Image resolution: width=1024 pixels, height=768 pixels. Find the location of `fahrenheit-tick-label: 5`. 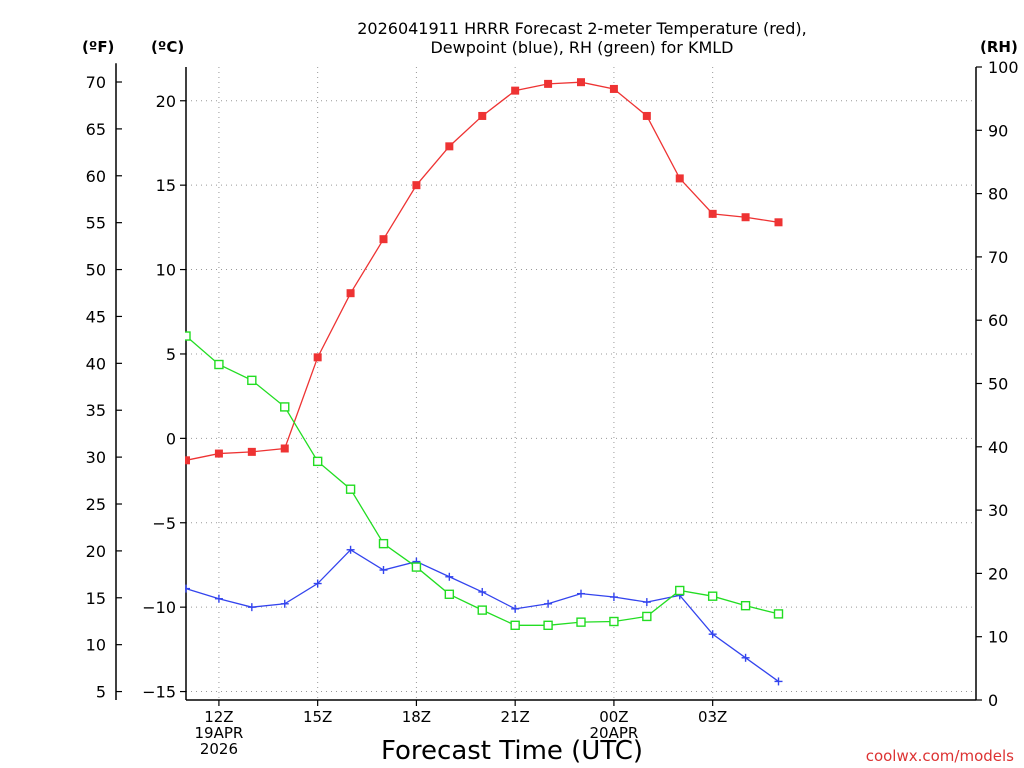

fahrenheit-tick-label: 5 is located at coordinates (101, 692).